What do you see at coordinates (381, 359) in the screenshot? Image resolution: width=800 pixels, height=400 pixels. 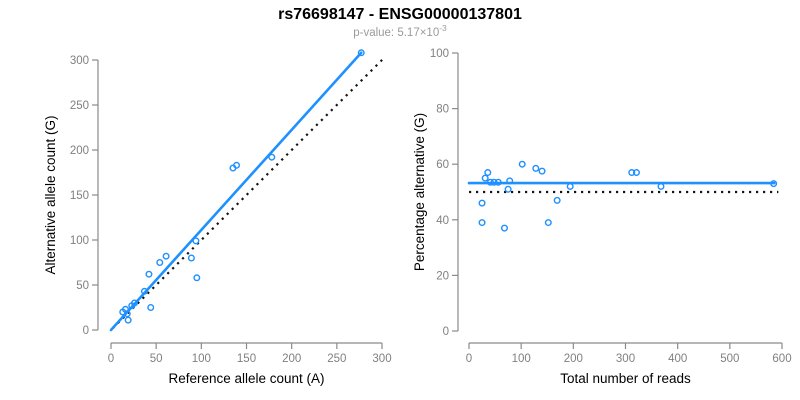 I see `allele-count-plot-x-tick-label: 300` at bounding box center [381, 359].